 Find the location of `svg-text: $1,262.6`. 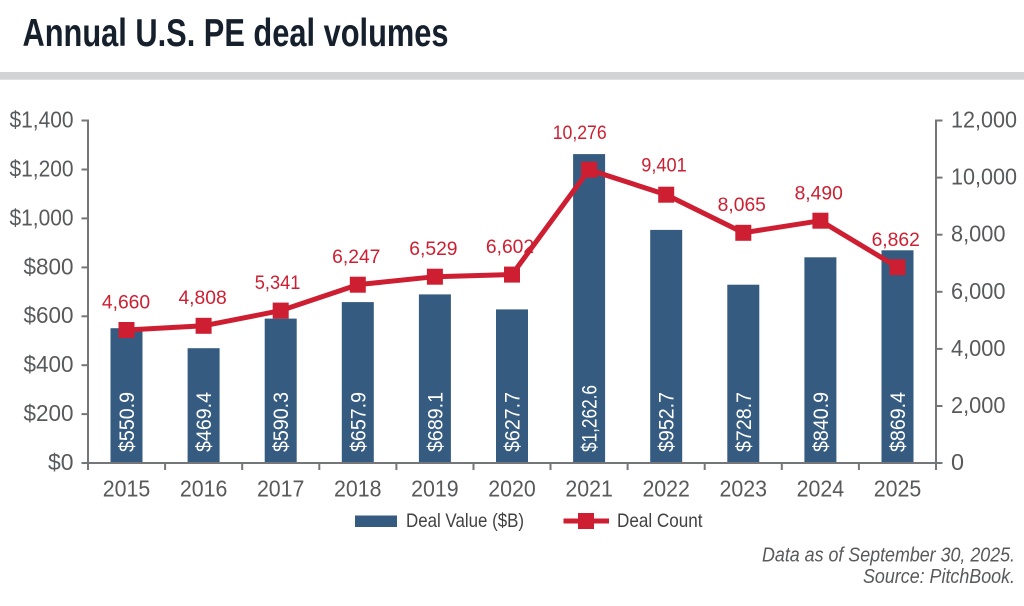

svg-text: $1,262.6 is located at coordinates (590, 418).